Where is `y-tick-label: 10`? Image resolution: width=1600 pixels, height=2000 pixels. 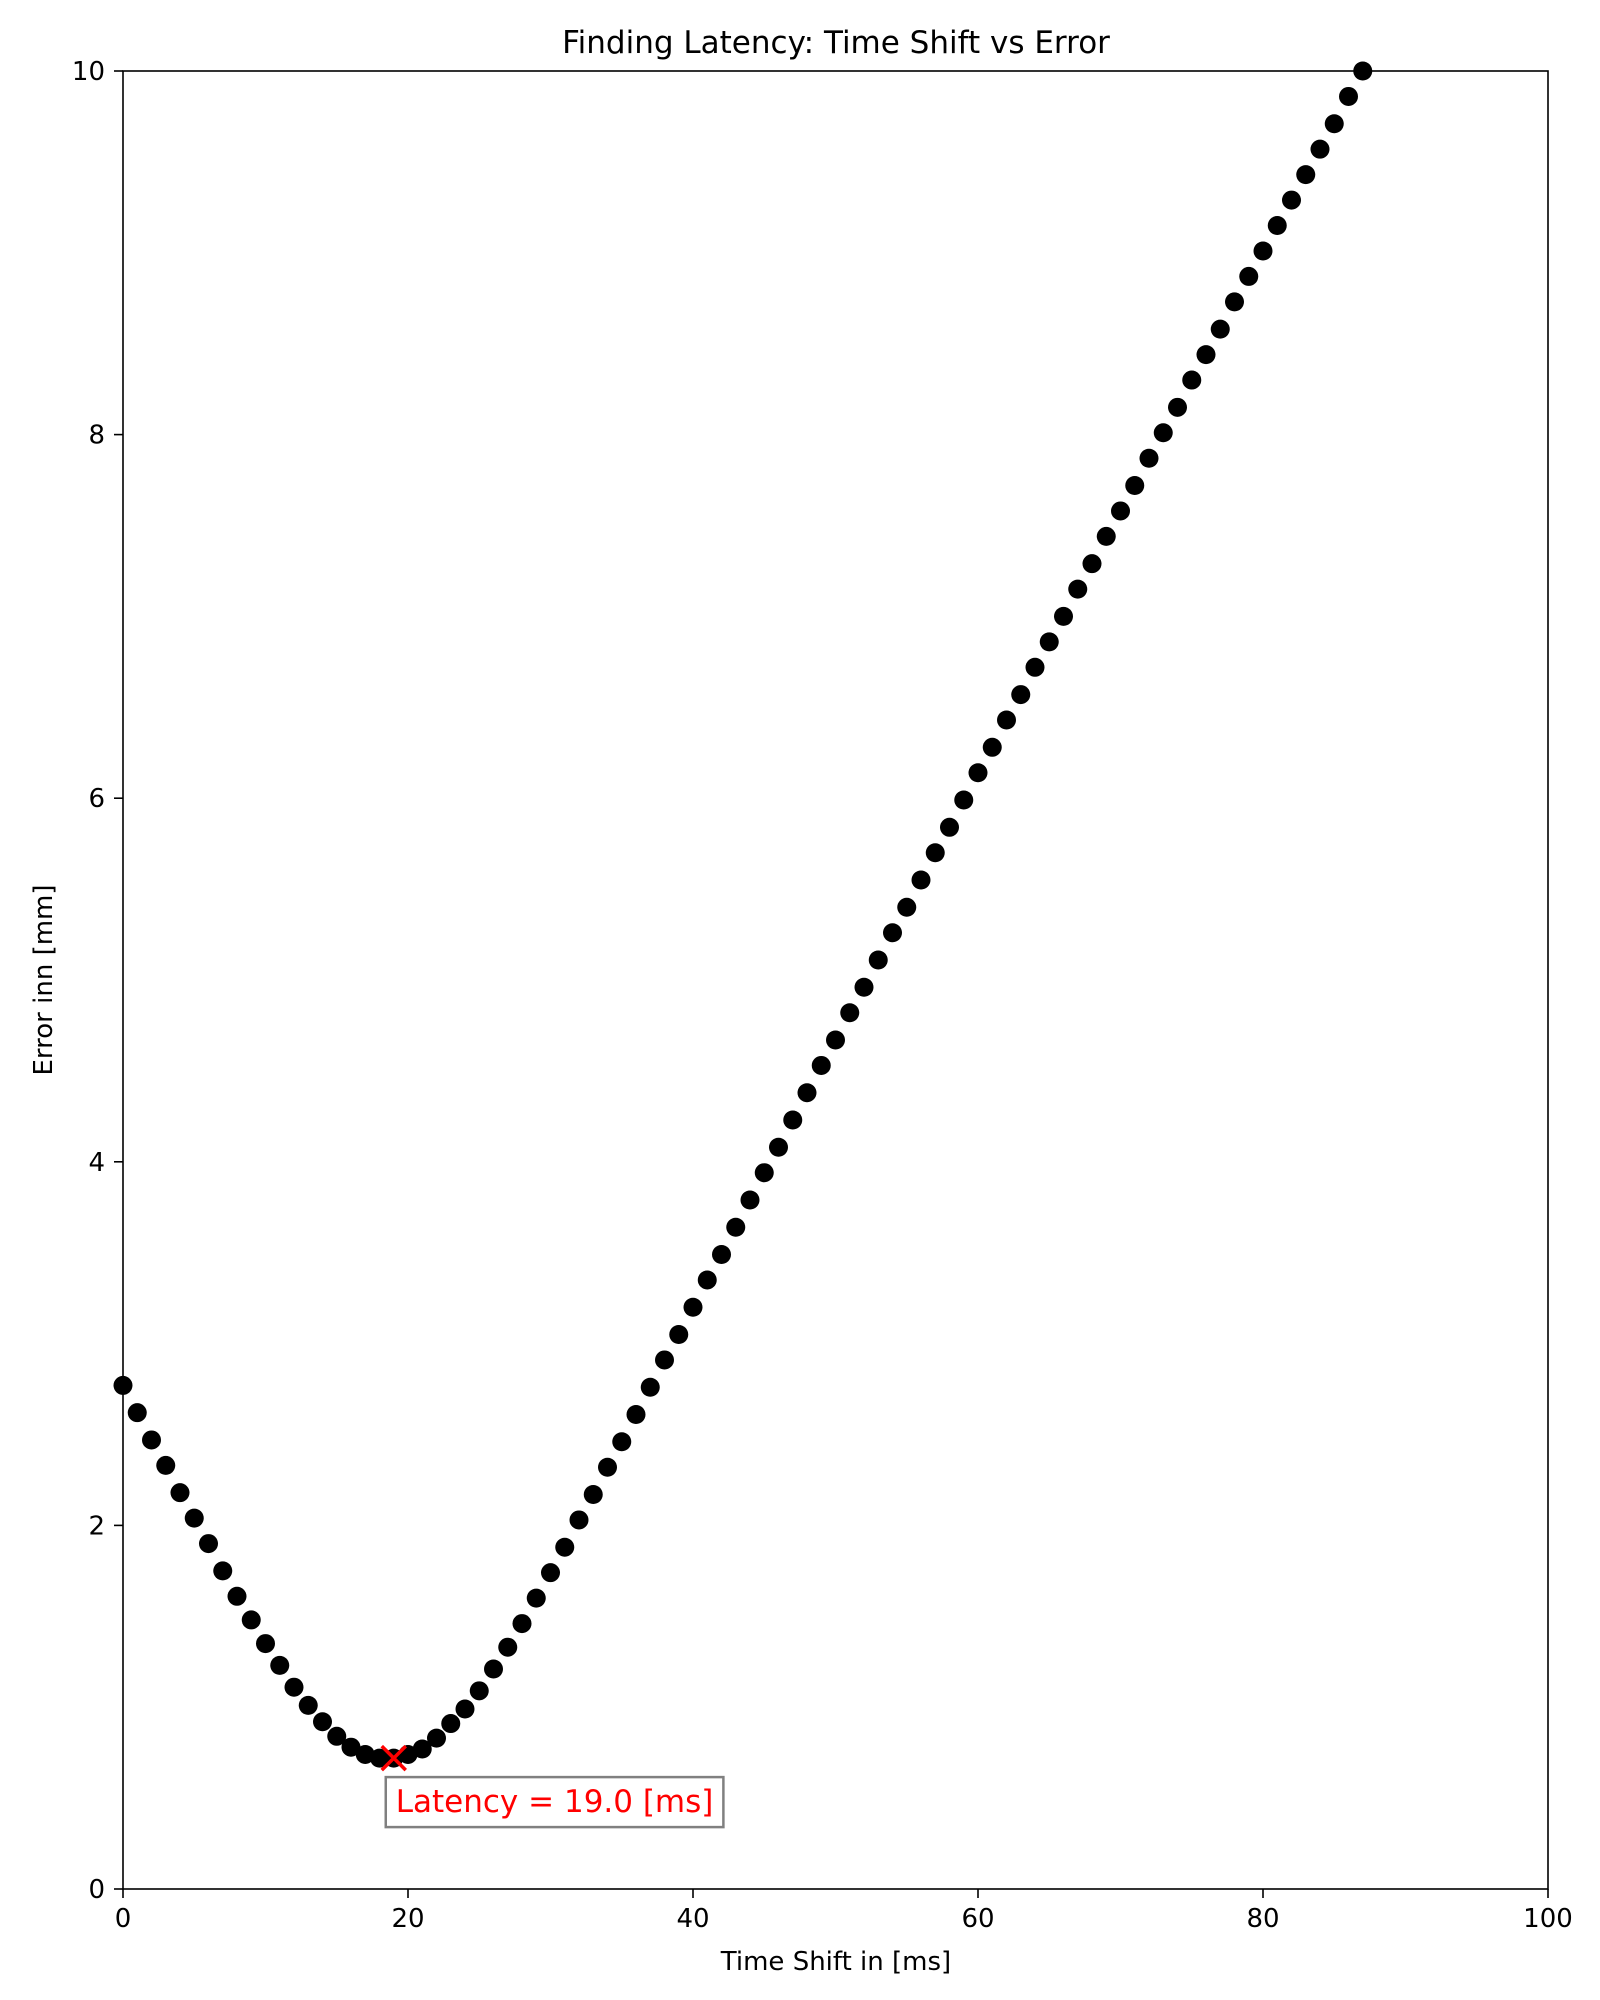
y-tick-label: 10 is located at coordinates (88, 72).